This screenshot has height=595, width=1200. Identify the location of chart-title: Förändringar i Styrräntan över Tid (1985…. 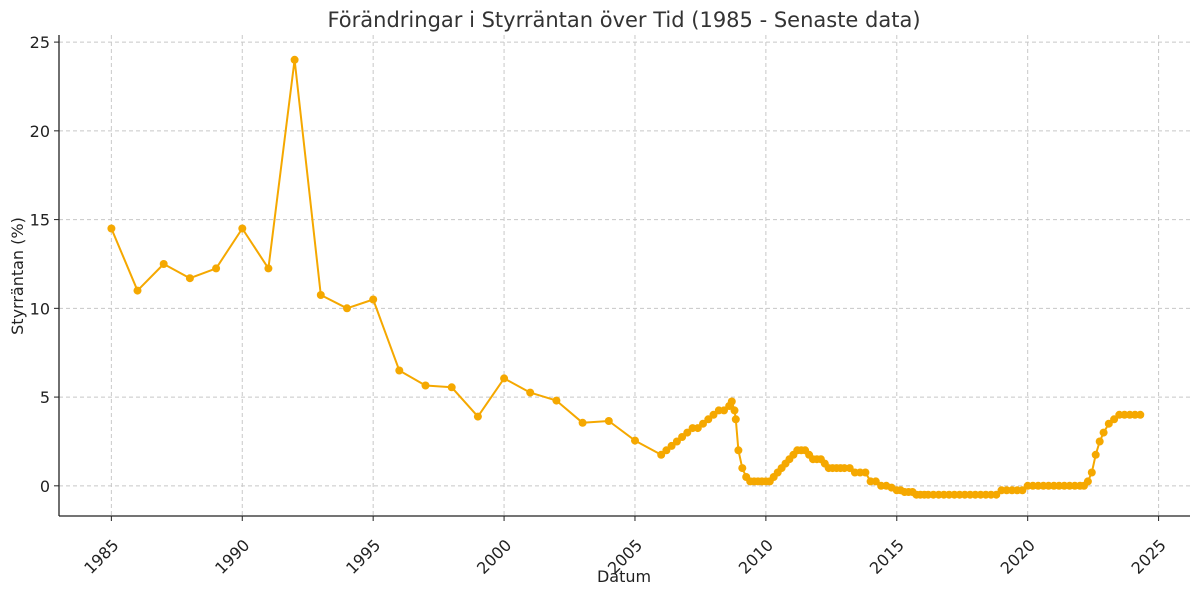
(623, 20).